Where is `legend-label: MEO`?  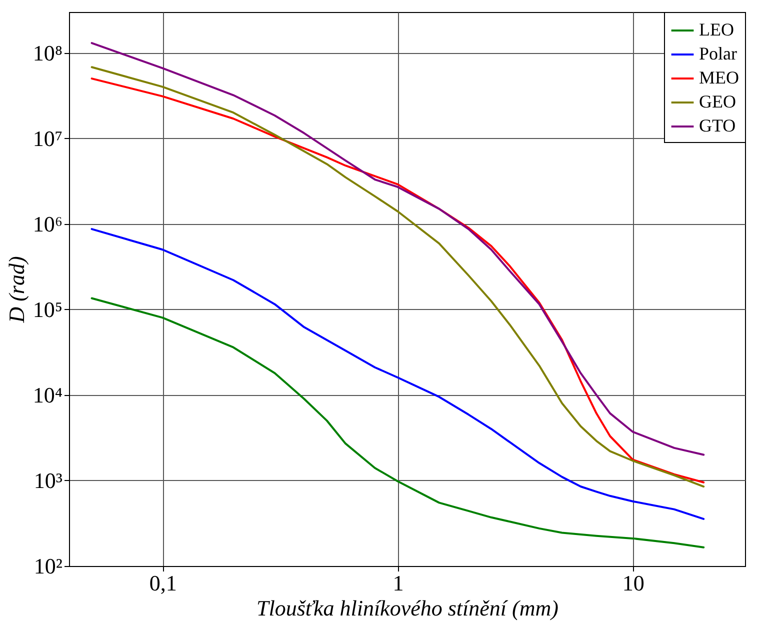 legend-label: MEO is located at coordinates (719, 78).